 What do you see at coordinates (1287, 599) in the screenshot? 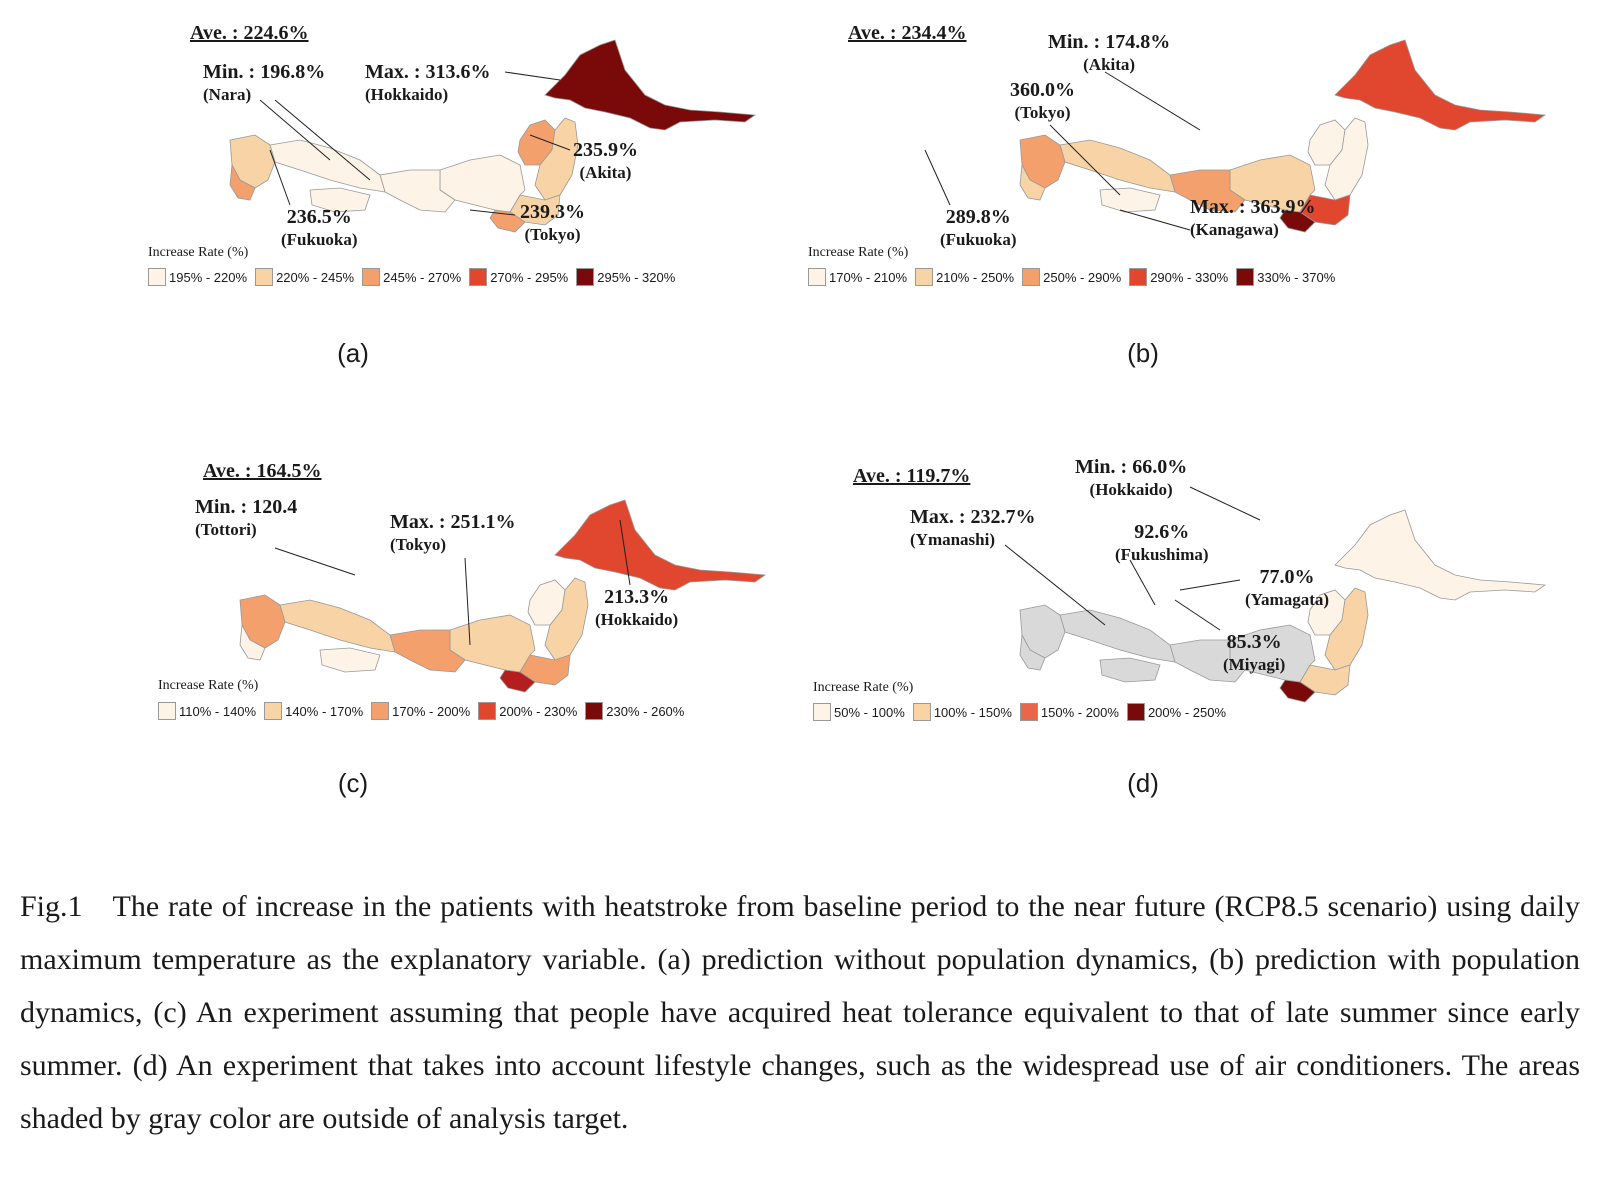
I see `annotation-prefecture: (Yamagata)` at bounding box center [1287, 599].